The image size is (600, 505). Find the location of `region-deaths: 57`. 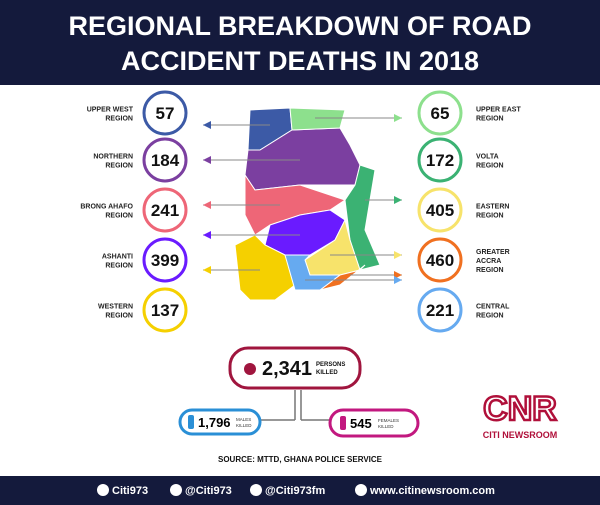

region-deaths: 57 is located at coordinates (165, 113).